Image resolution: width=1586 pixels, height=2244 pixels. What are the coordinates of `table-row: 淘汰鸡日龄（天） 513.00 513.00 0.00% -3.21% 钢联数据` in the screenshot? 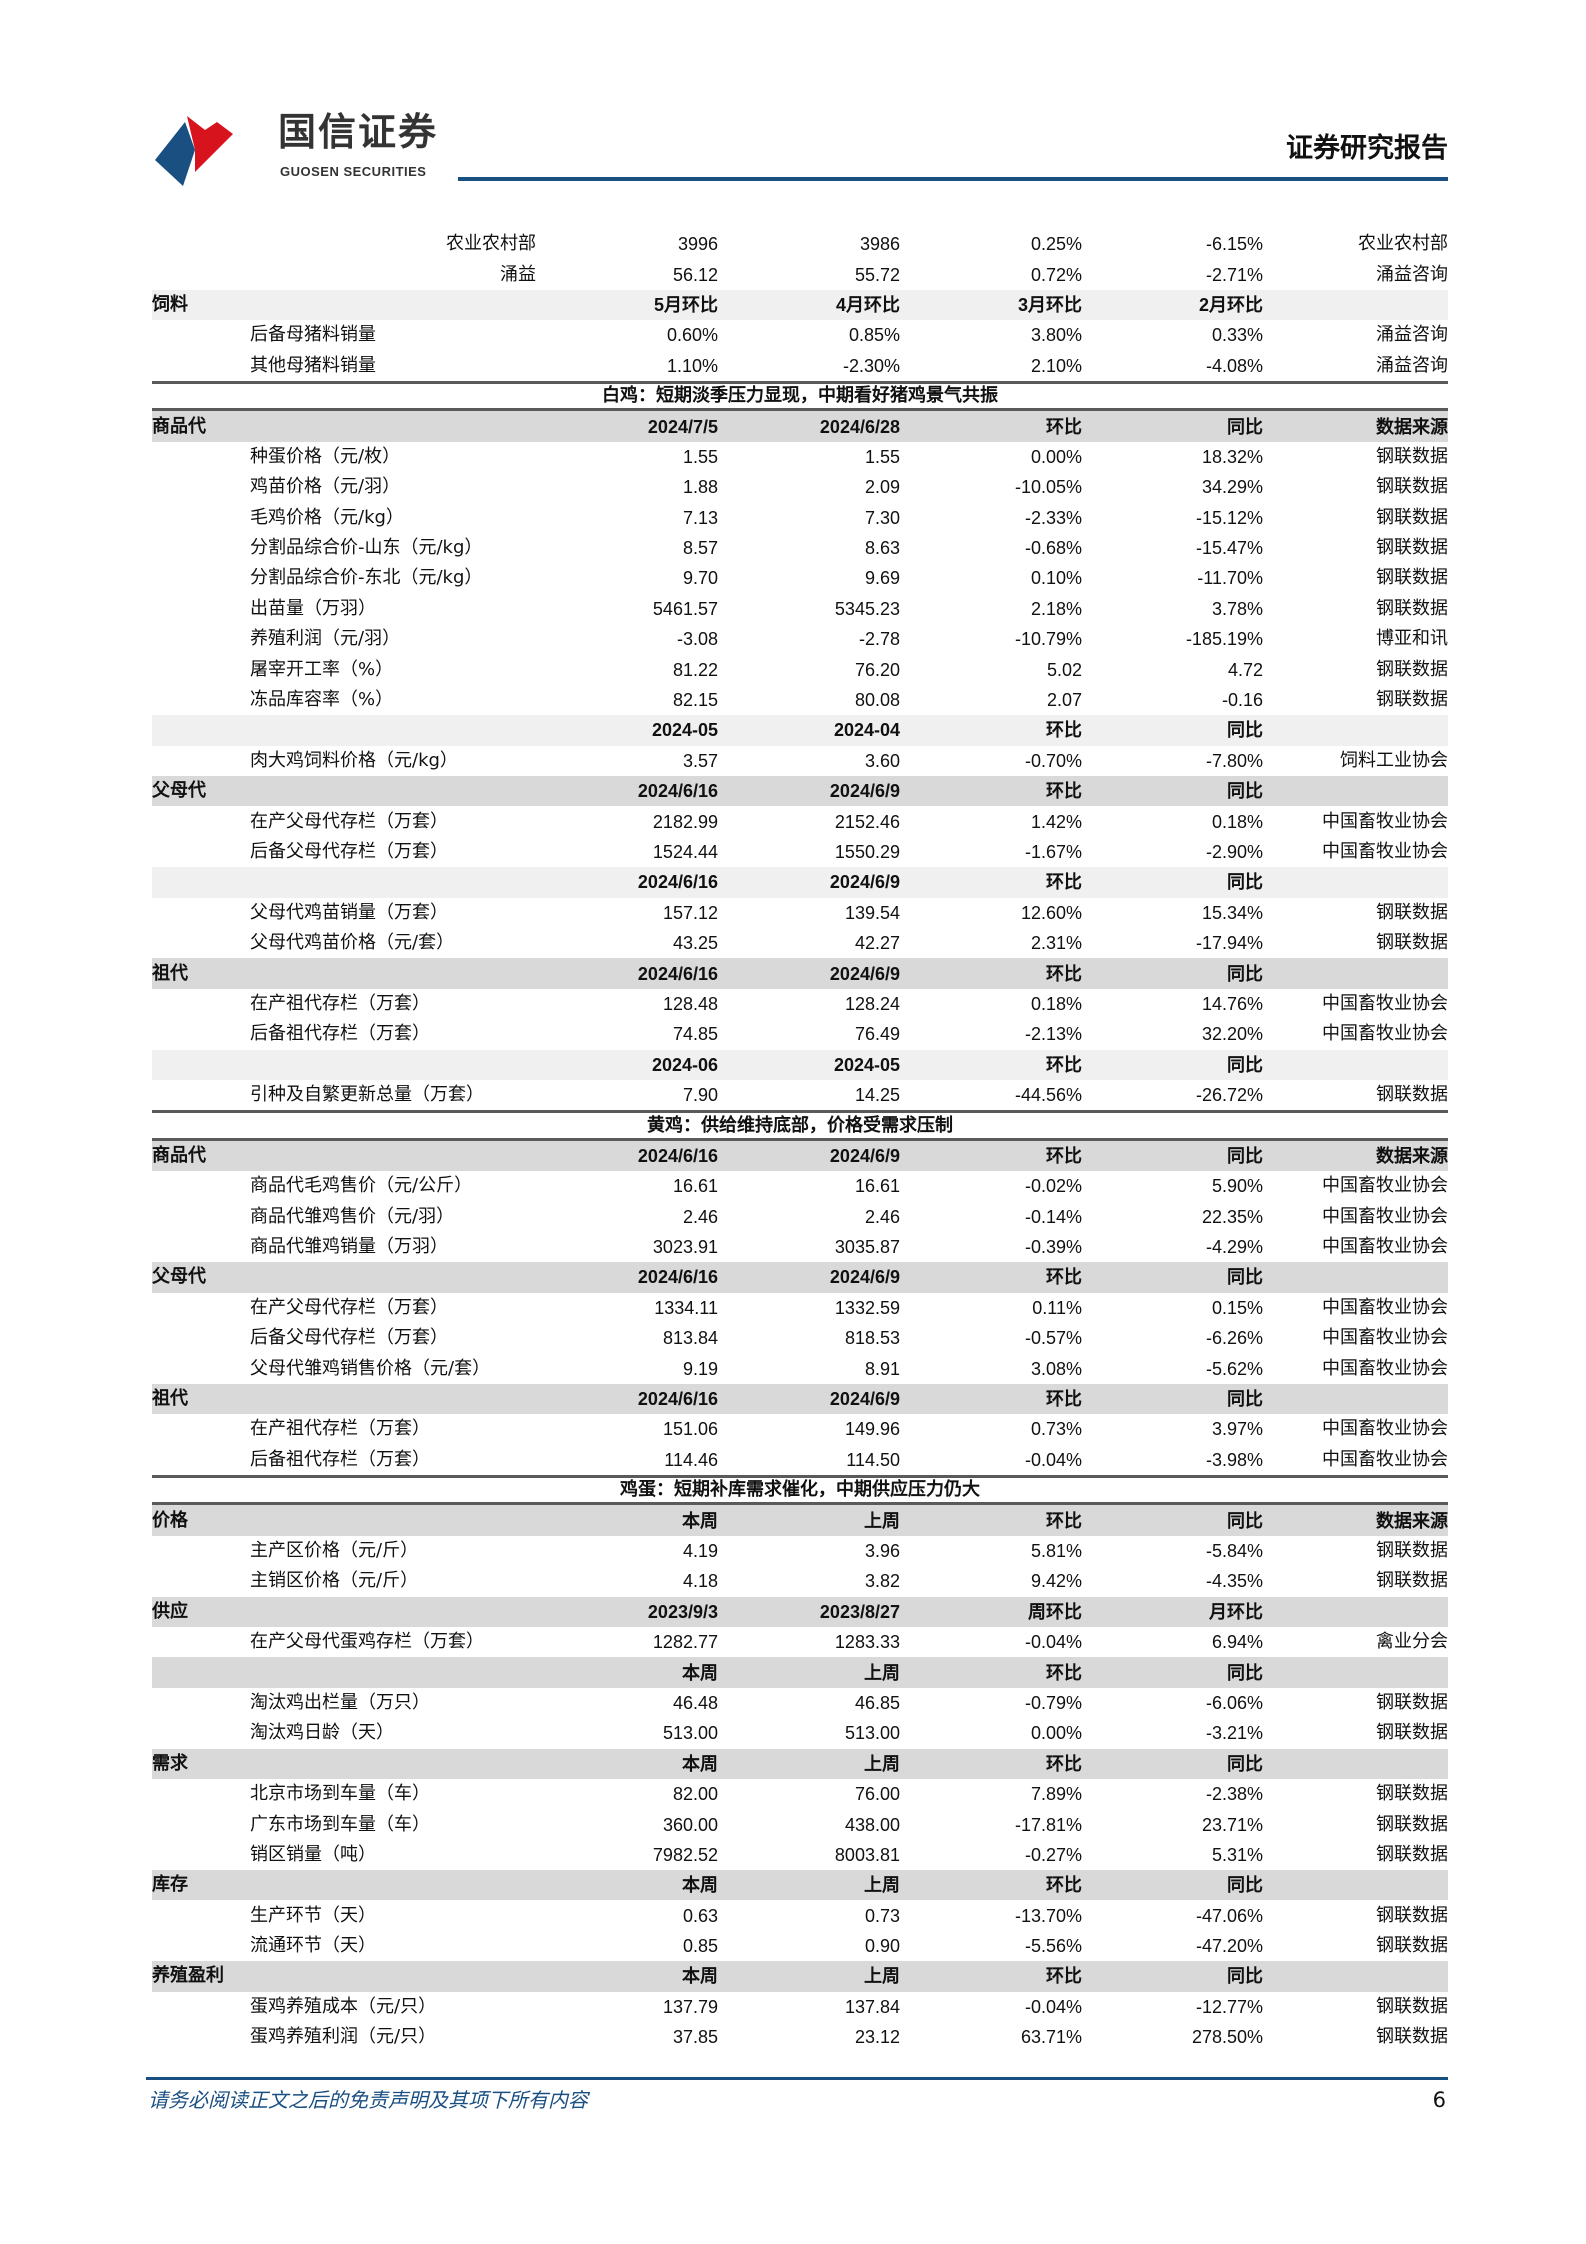 It's located at (800, 1733).